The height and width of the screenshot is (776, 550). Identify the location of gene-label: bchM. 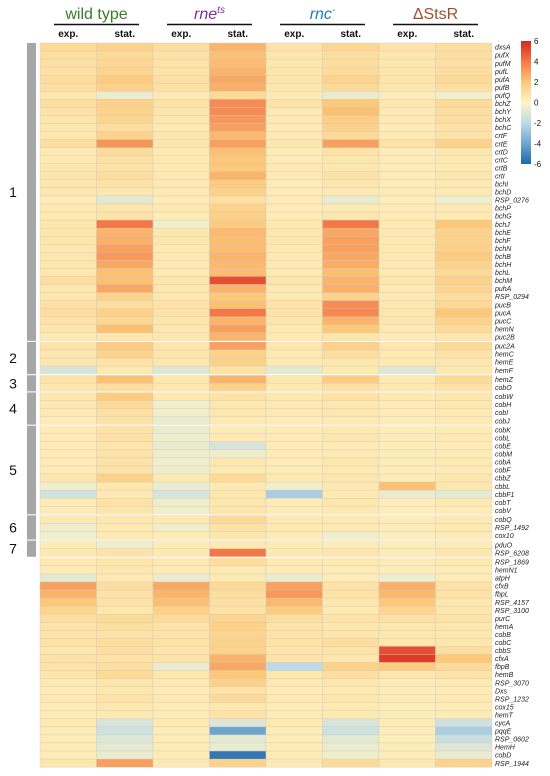
(503, 281).